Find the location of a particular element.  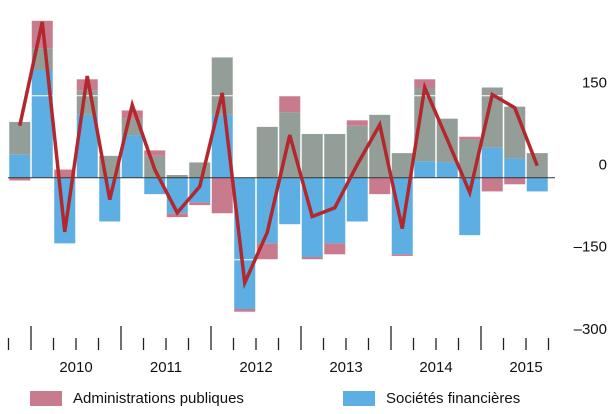

y-tick-label: –300 is located at coordinates (590, 329).